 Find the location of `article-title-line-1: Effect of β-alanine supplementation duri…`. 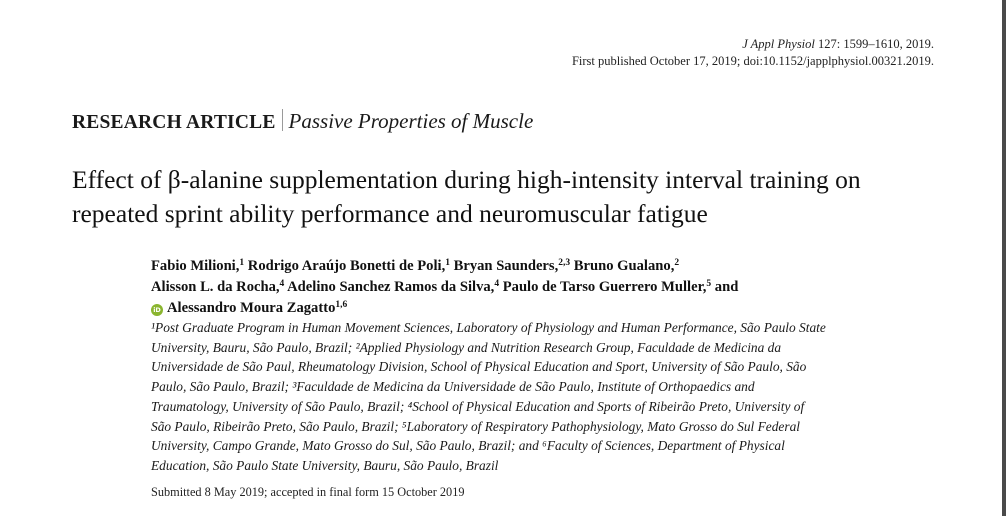

article-title-line-1: Effect of β-alanine supplementation duri… is located at coordinates (466, 179).